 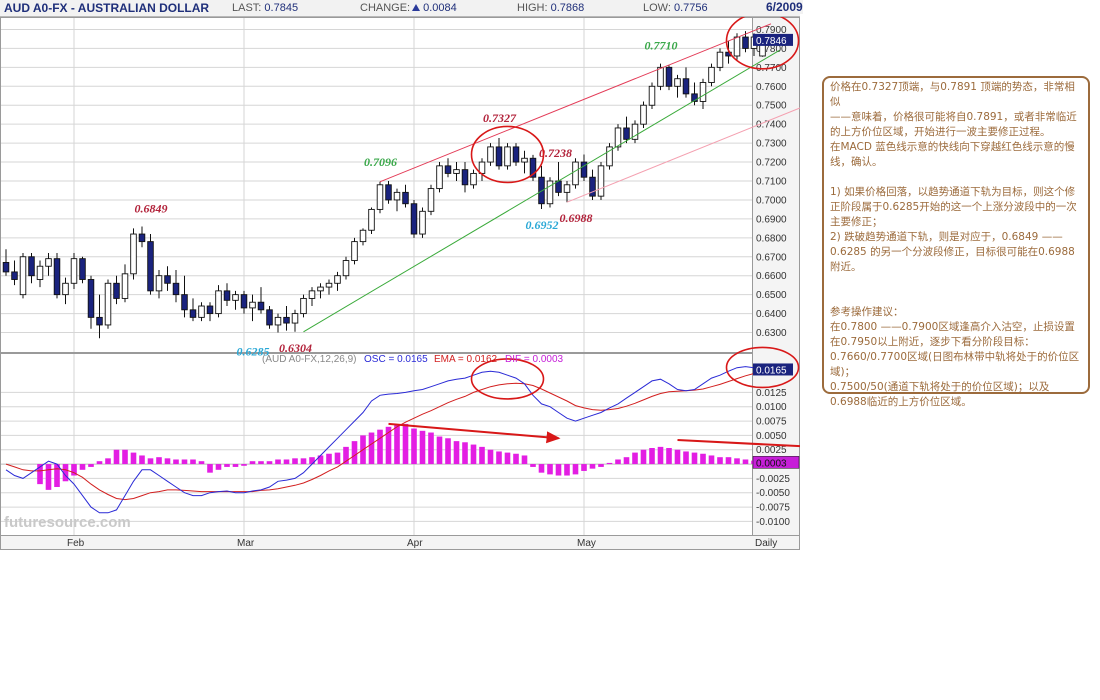 What do you see at coordinates (771, 219) in the screenshot?
I see `price-tick-label: 0.6900` at bounding box center [771, 219].